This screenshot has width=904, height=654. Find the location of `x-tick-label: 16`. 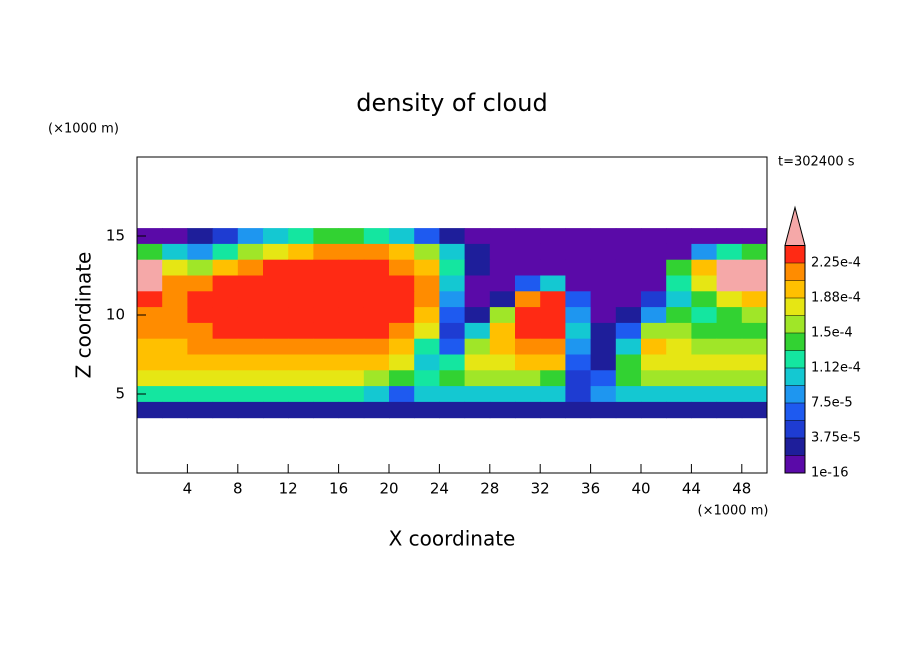

x-tick-label: 16 is located at coordinates (338, 489).